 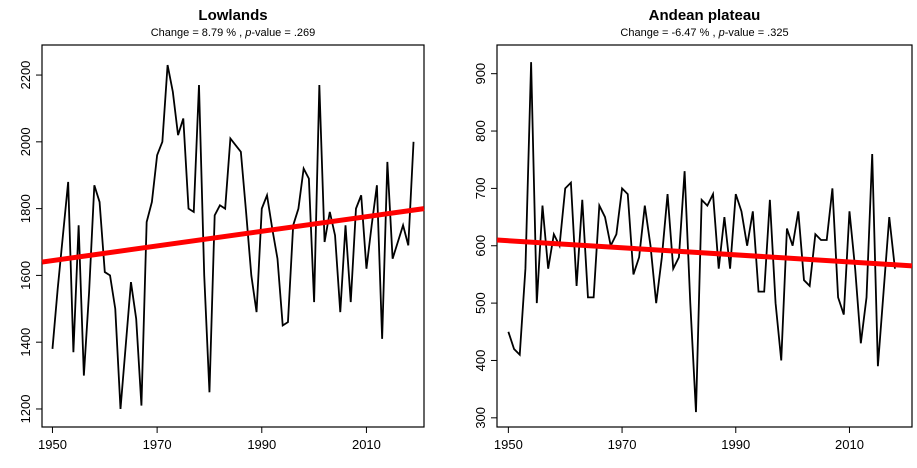 I want to click on subtitle-part: Change = 8.79 % ,, so click(x=198, y=33).